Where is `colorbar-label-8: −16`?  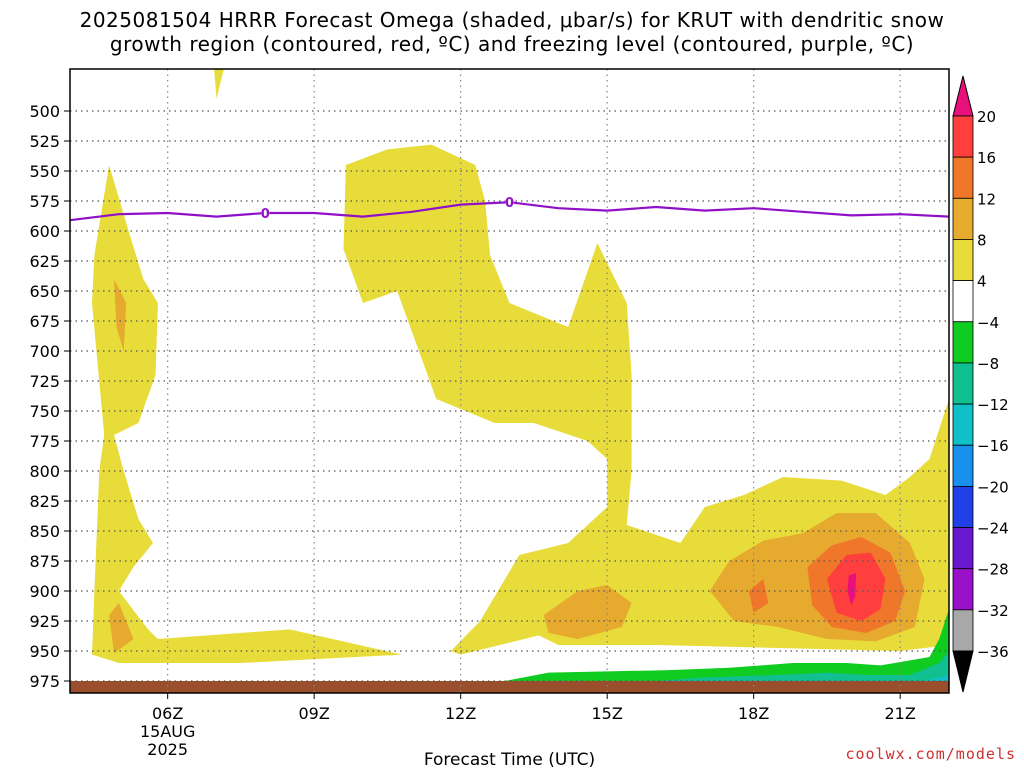 colorbar-label-8: −16 is located at coordinates (993, 446).